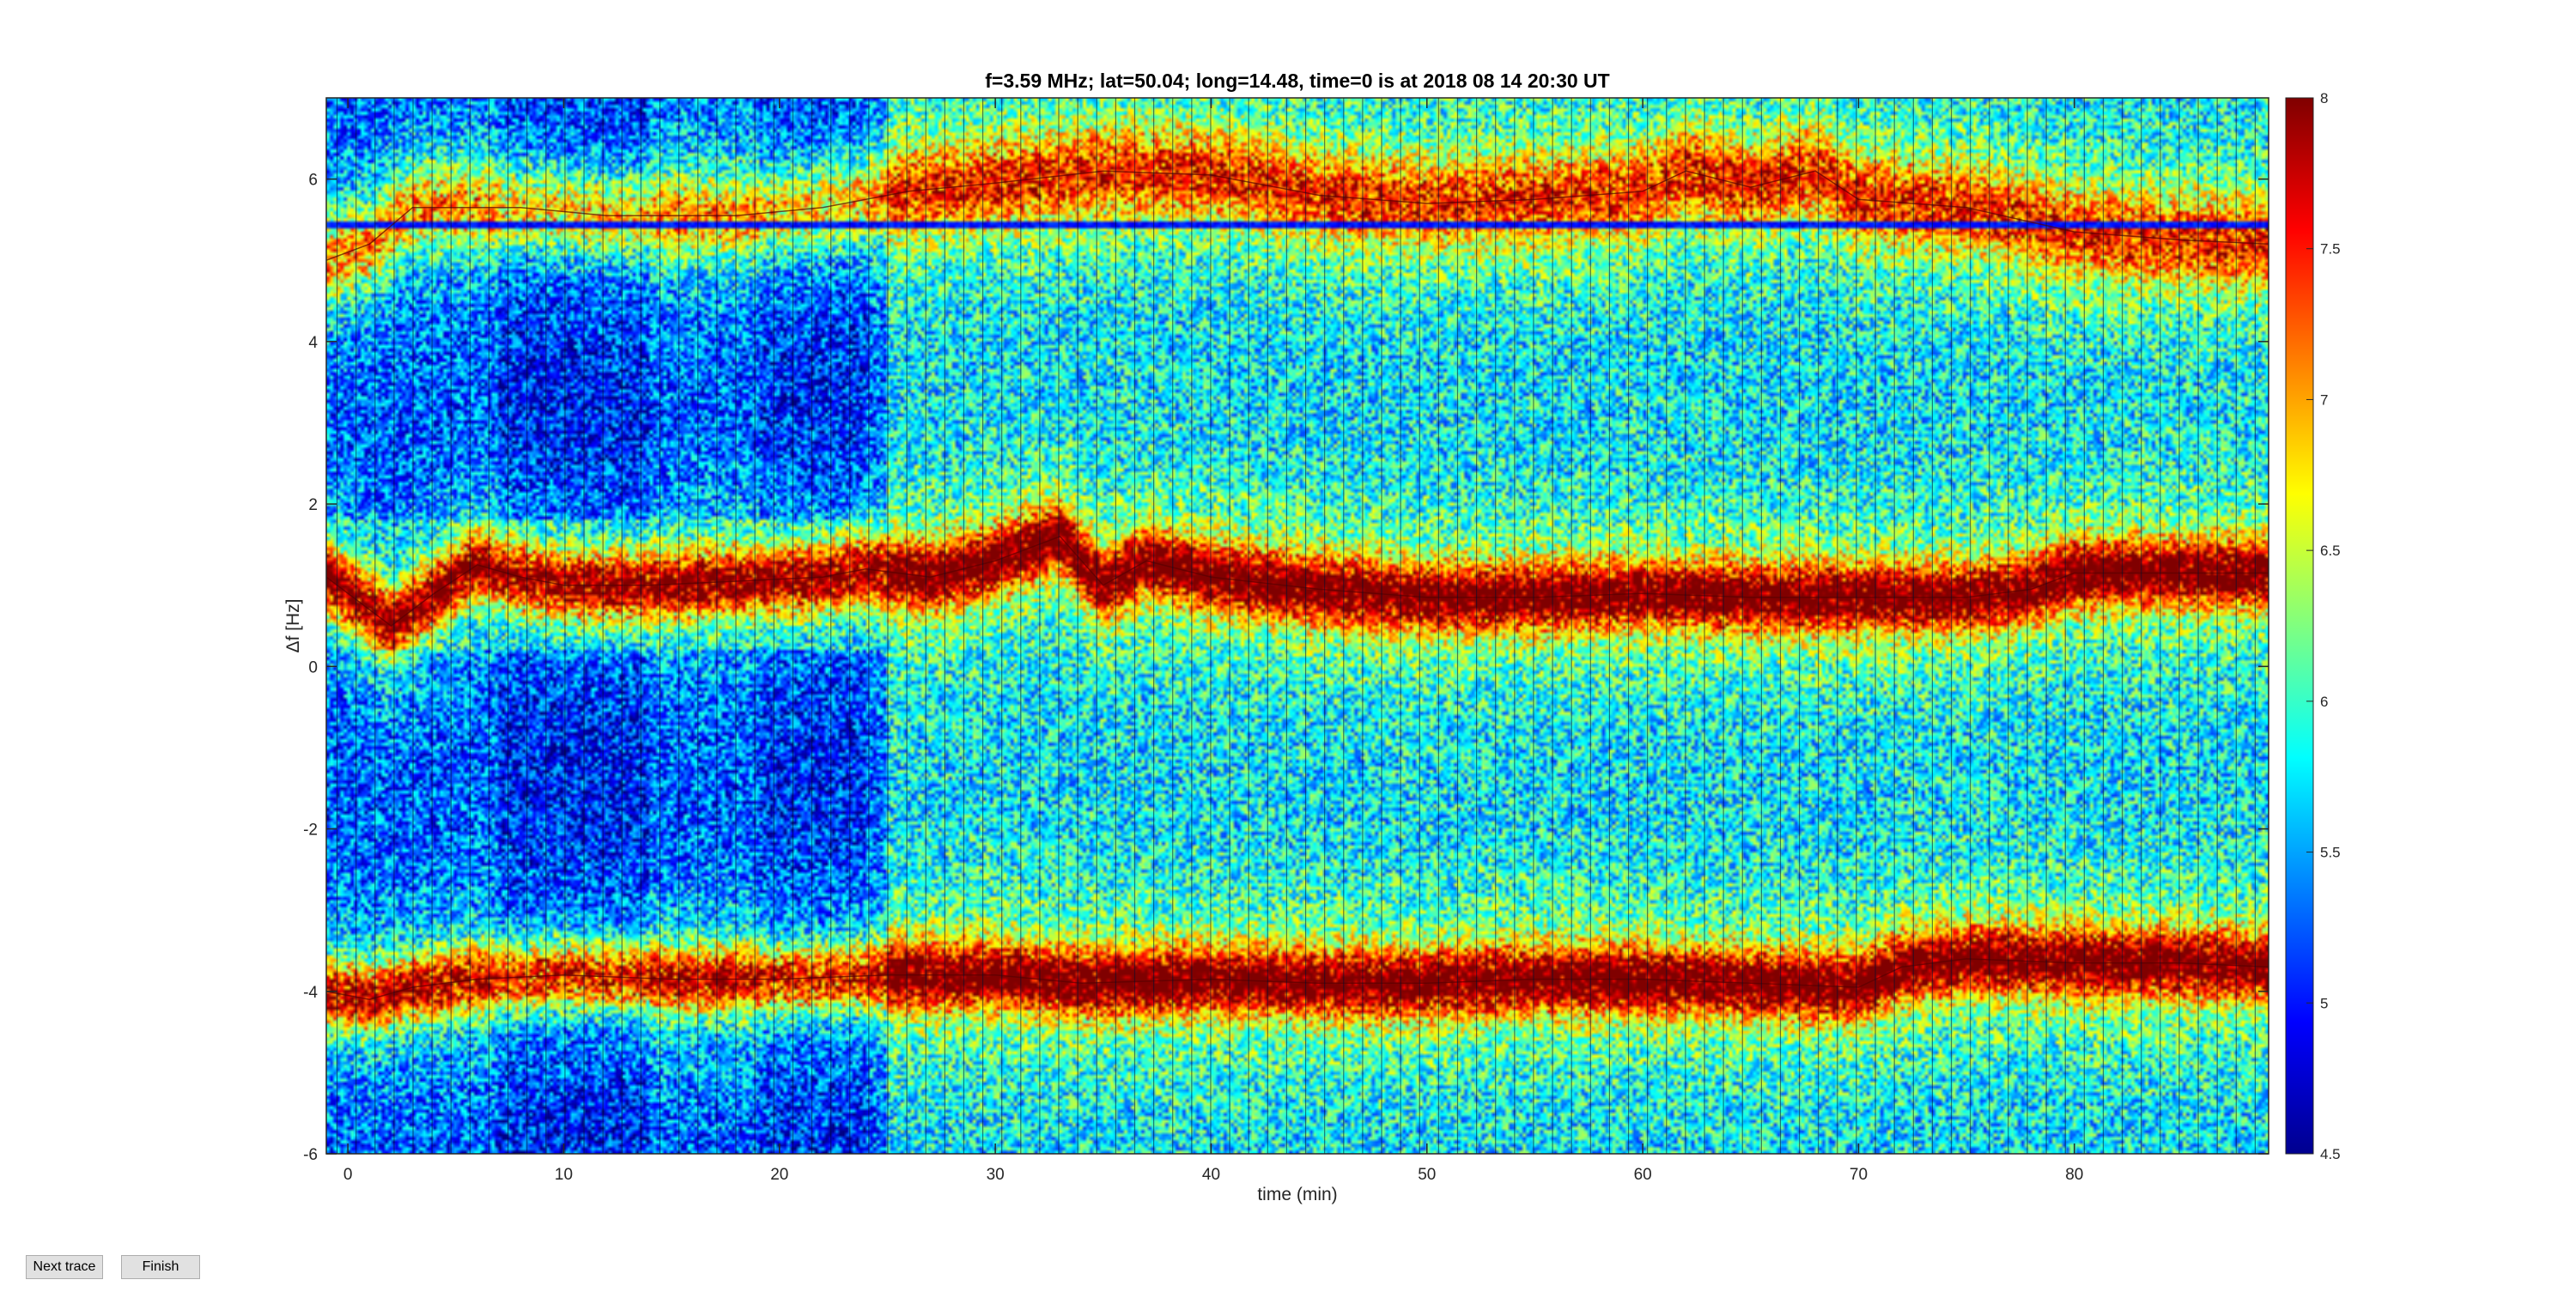 The height and width of the screenshot is (1292, 2576). What do you see at coordinates (311, 993) in the screenshot?
I see `y-tick-label: -4` at bounding box center [311, 993].